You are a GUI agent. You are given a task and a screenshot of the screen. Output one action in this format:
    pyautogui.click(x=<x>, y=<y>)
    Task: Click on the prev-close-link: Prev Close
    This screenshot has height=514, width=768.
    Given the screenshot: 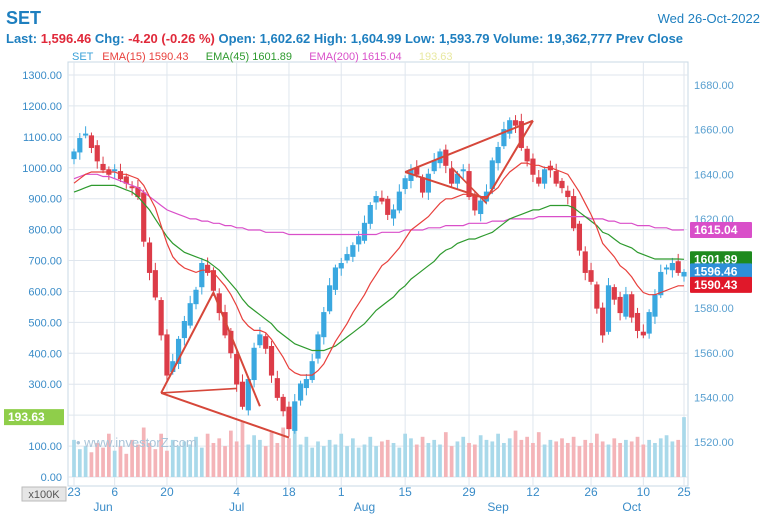 What is the action you would take?
    pyautogui.click(x=649, y=38)
    